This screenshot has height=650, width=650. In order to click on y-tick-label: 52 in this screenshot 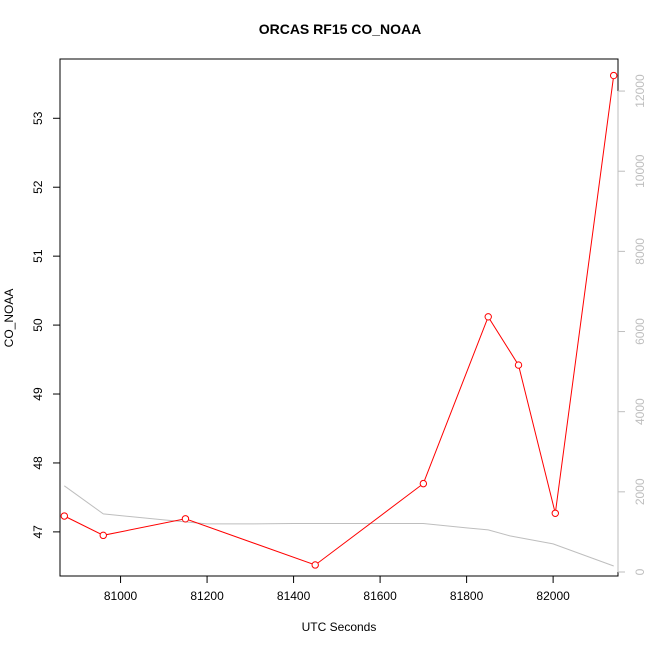, I will do `click(38, 187)`.